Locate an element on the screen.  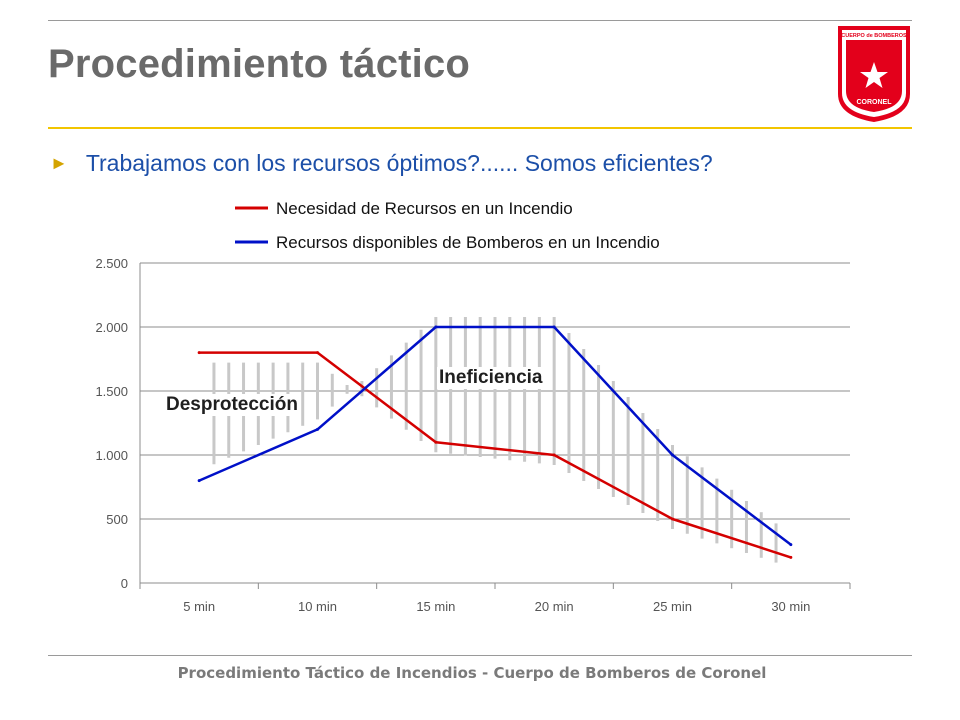
x-tick-label: 25 min is located at coordinates (672, 606).